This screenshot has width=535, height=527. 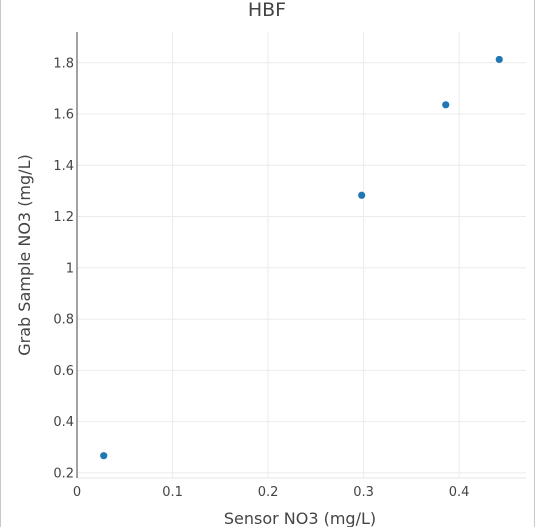 What do you see at coordinates (172, 492) in the screenshot?
I see `x-tick-label: 0.1` at bounding box center [172, 492].